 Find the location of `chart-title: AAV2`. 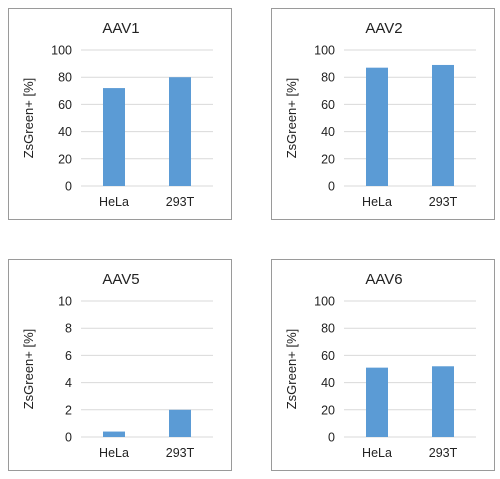

chart-title: AAV2 is located at coordinates (383, 28).